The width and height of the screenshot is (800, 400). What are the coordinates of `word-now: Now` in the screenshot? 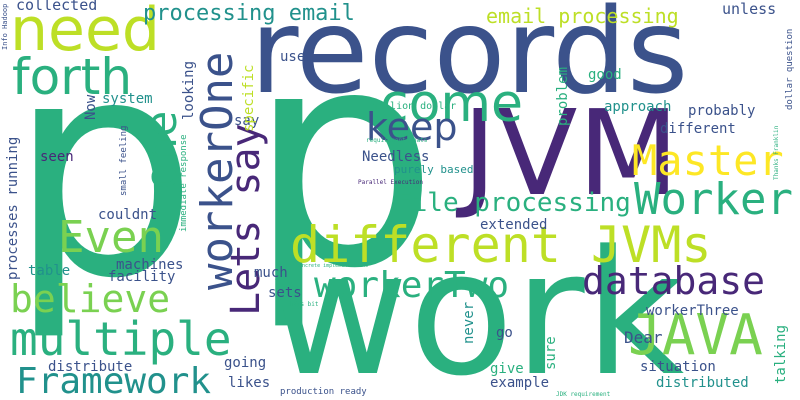 It's located at (91, 107).